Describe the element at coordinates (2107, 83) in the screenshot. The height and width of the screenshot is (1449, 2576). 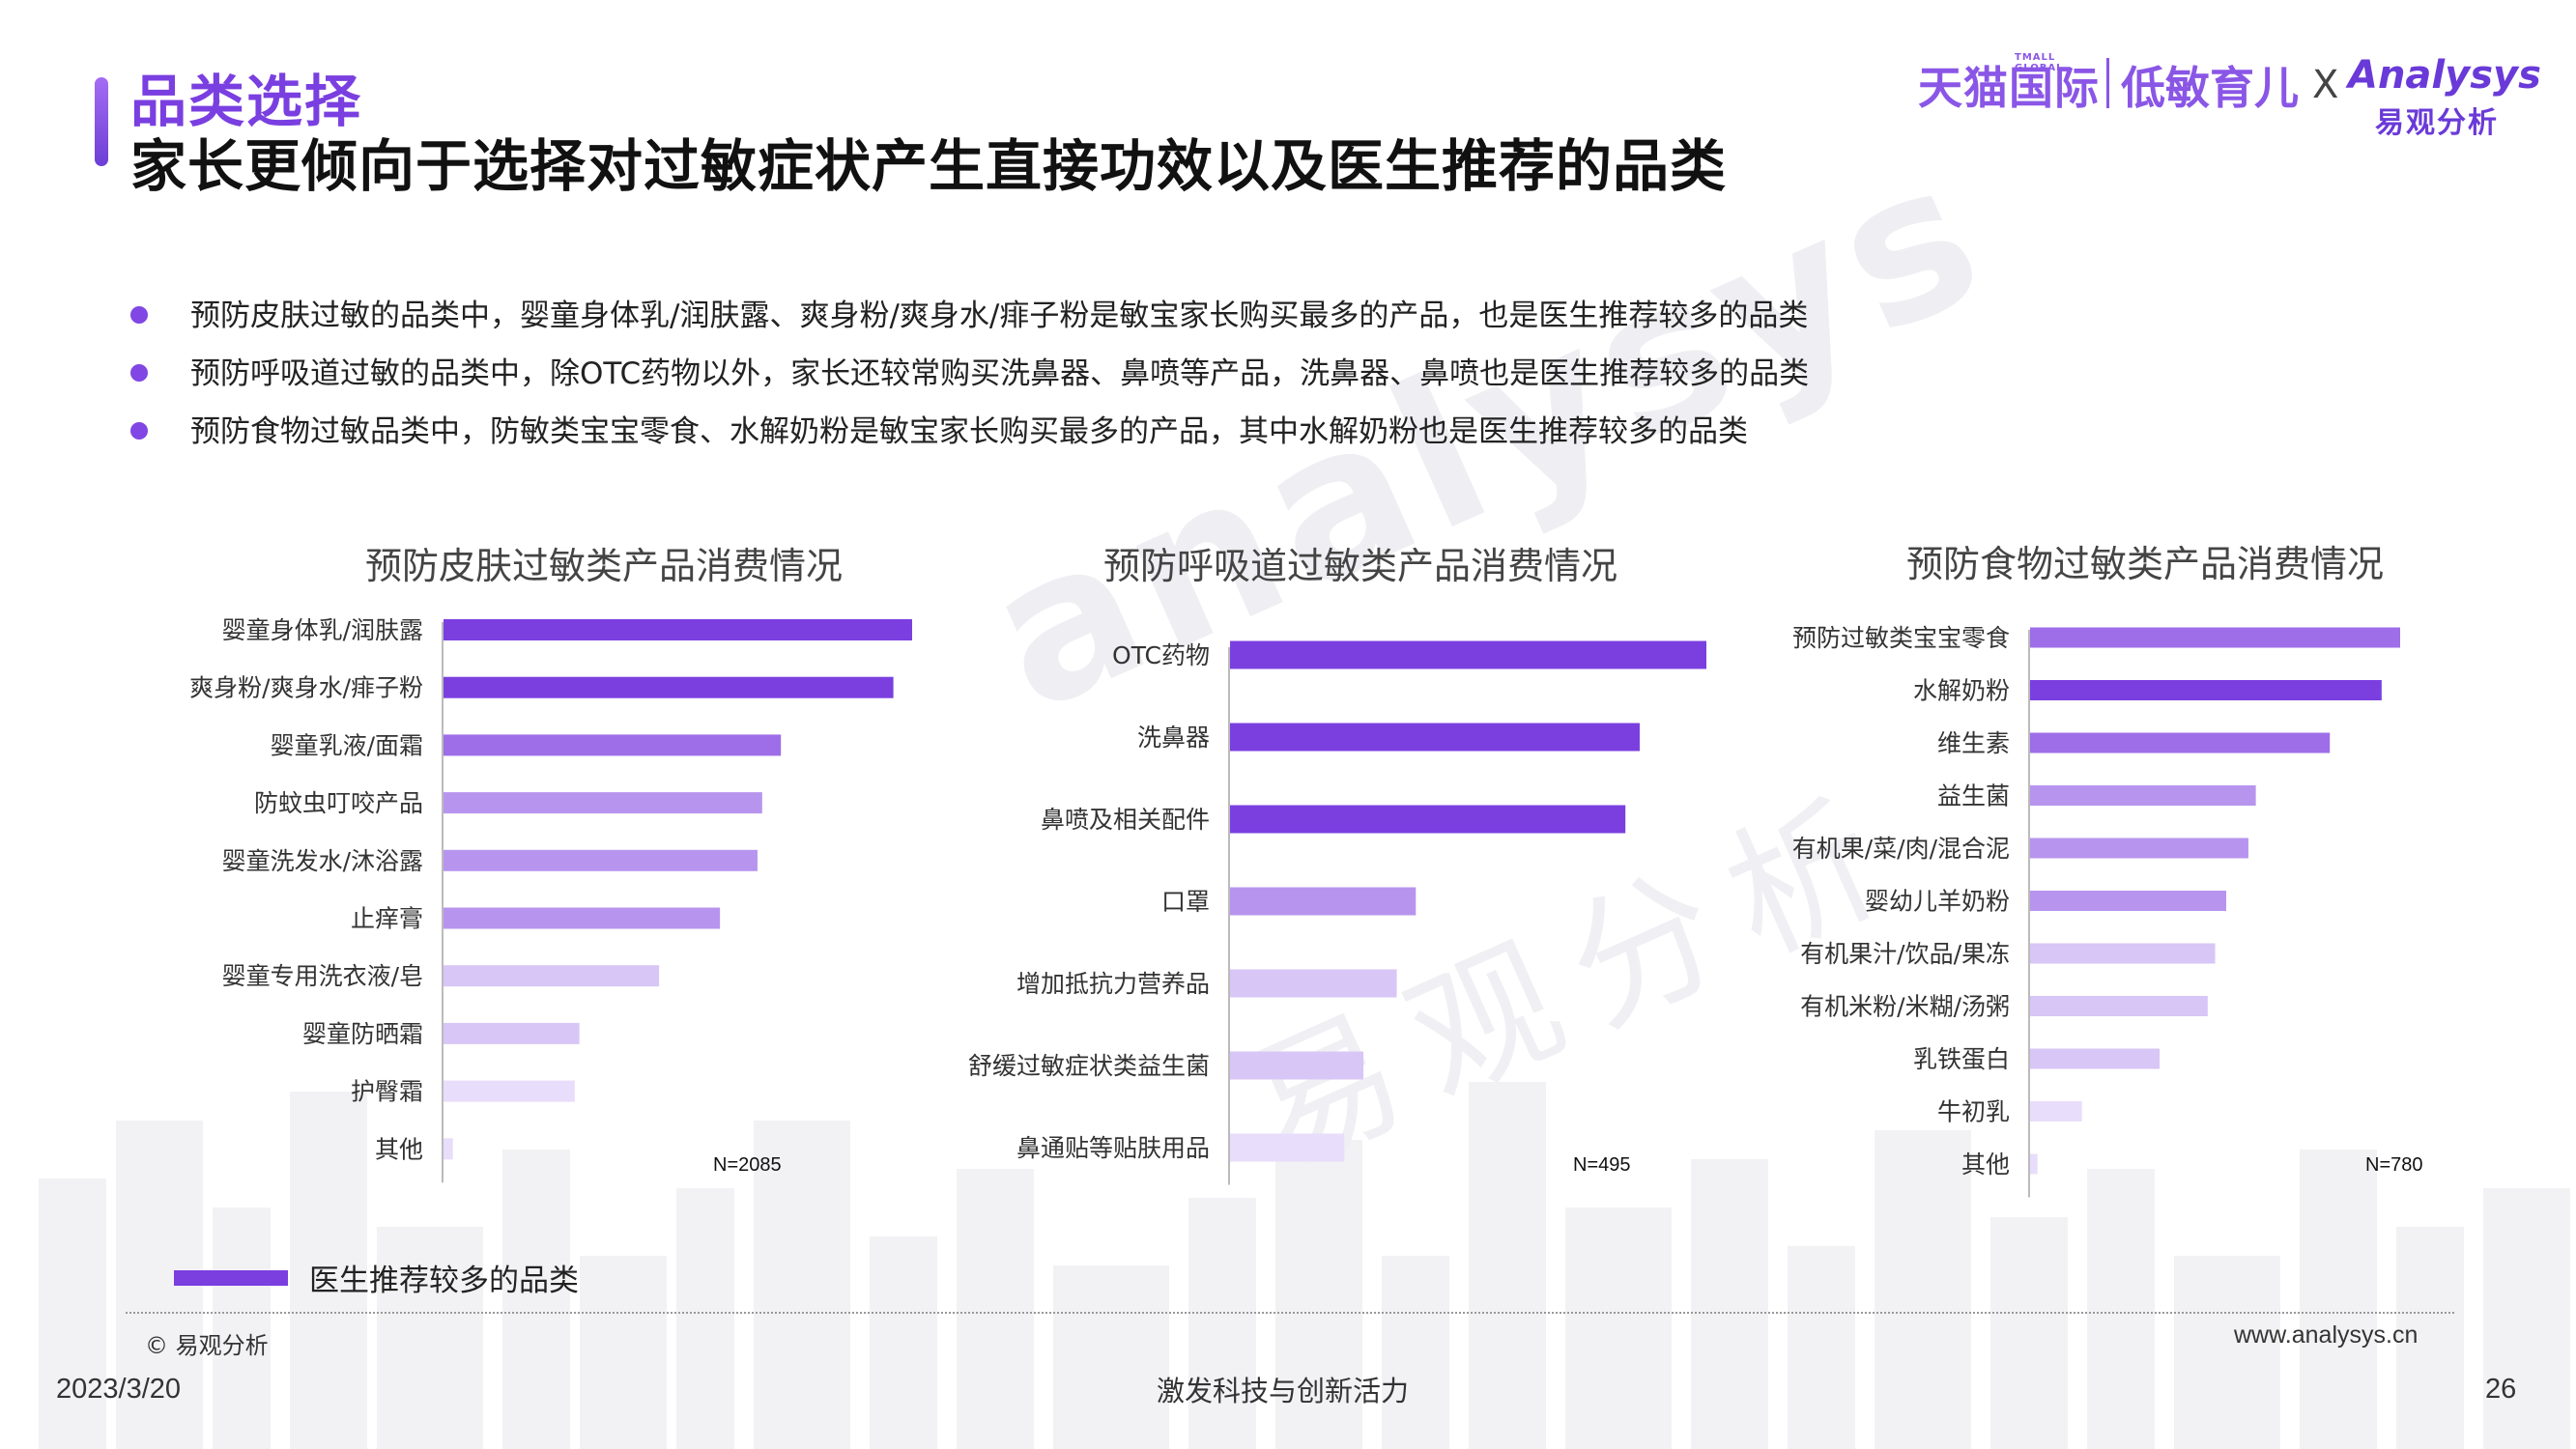
I see `logo-divider` at that location.